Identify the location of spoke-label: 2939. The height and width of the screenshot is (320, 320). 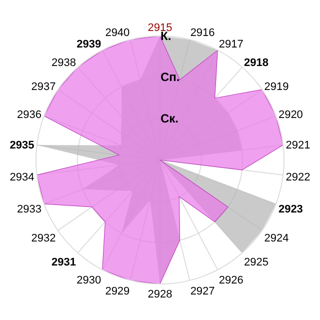
(89, 44).